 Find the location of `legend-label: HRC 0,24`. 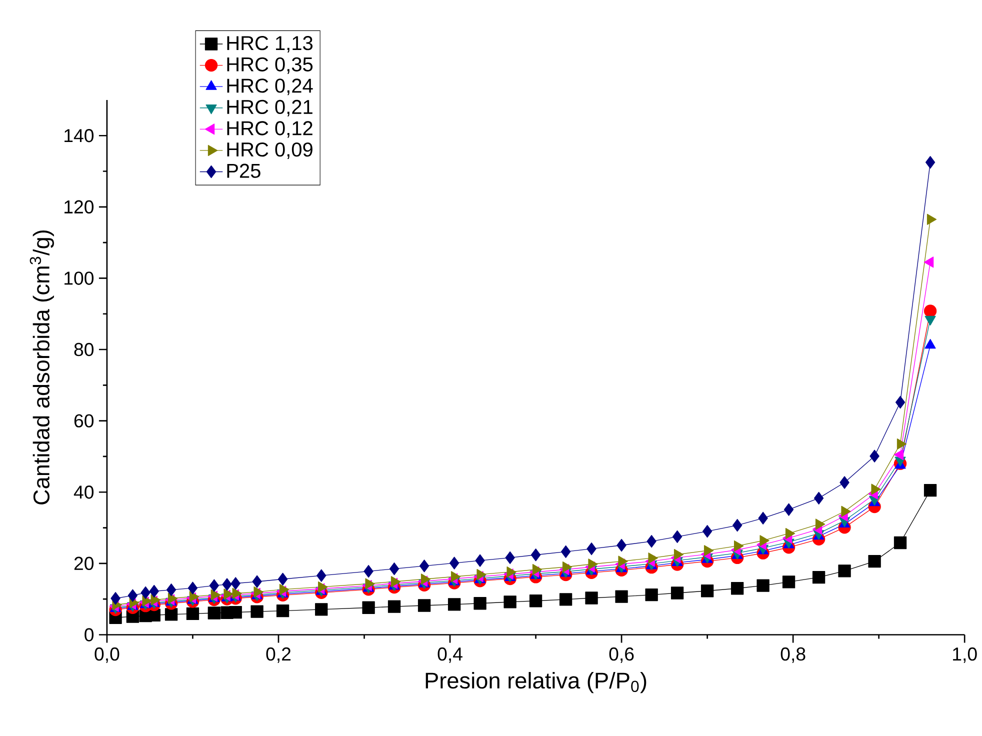

legend-label: HRC 0,24 is located at coordinates (270, 87).